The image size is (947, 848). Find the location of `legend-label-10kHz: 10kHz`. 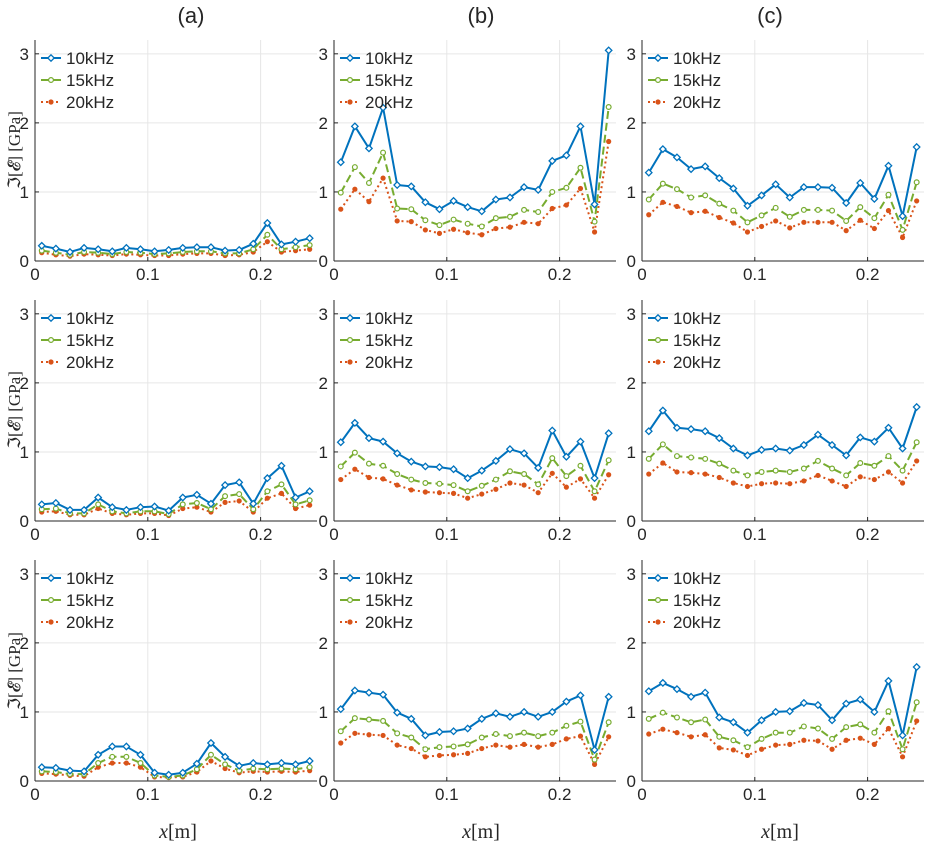

legend-label-10kHz: 10kHz is located at coordinates (697, 578).